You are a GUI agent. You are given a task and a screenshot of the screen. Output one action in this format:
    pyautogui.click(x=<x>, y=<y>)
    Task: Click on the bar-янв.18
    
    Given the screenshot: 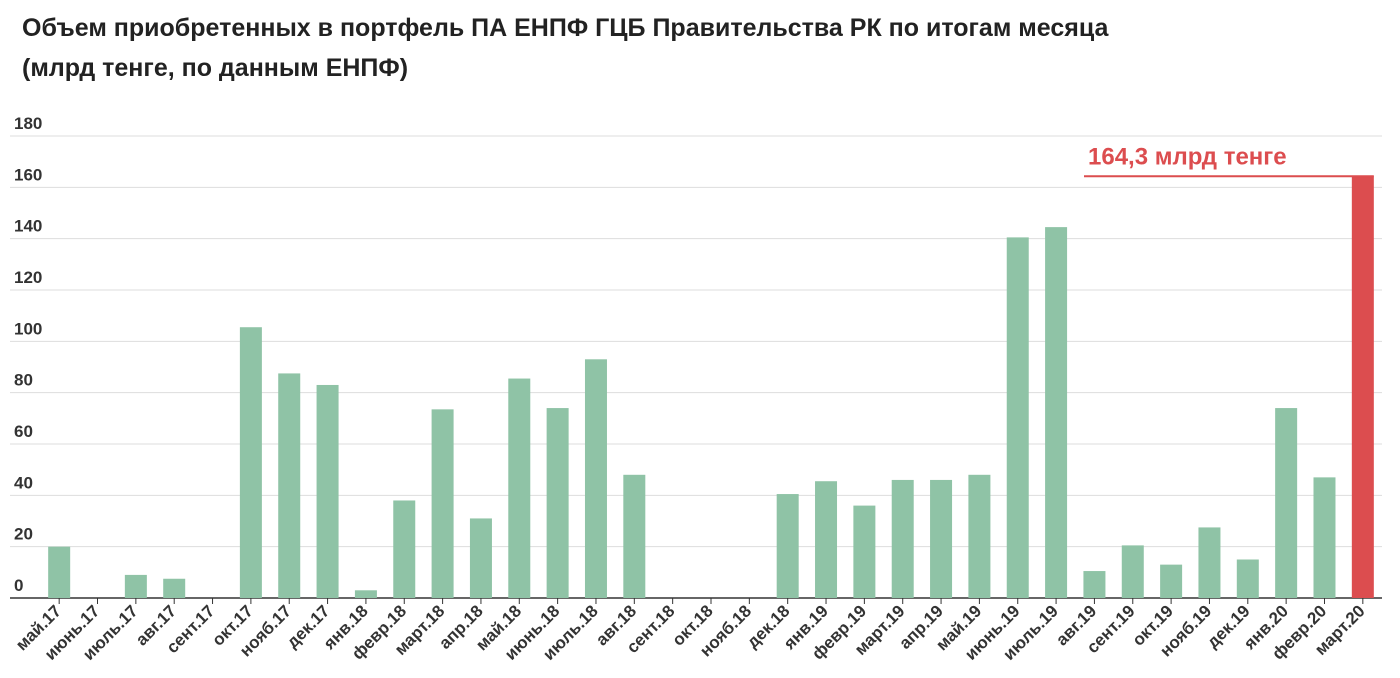 What is the action you would take?
    pyautogui.click(x=365, y=594)
    